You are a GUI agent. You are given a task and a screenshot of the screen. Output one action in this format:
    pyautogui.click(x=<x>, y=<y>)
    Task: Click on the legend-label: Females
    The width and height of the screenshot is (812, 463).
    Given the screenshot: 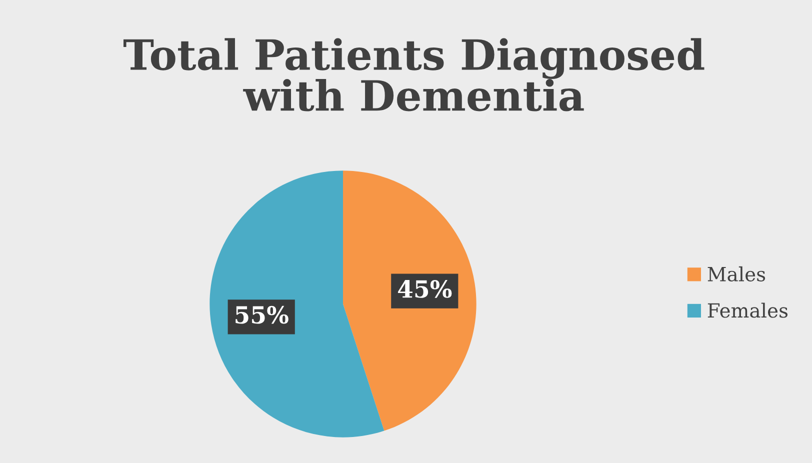 What is the action you would take?
    pyautogui.click(x=748, y=310)
    